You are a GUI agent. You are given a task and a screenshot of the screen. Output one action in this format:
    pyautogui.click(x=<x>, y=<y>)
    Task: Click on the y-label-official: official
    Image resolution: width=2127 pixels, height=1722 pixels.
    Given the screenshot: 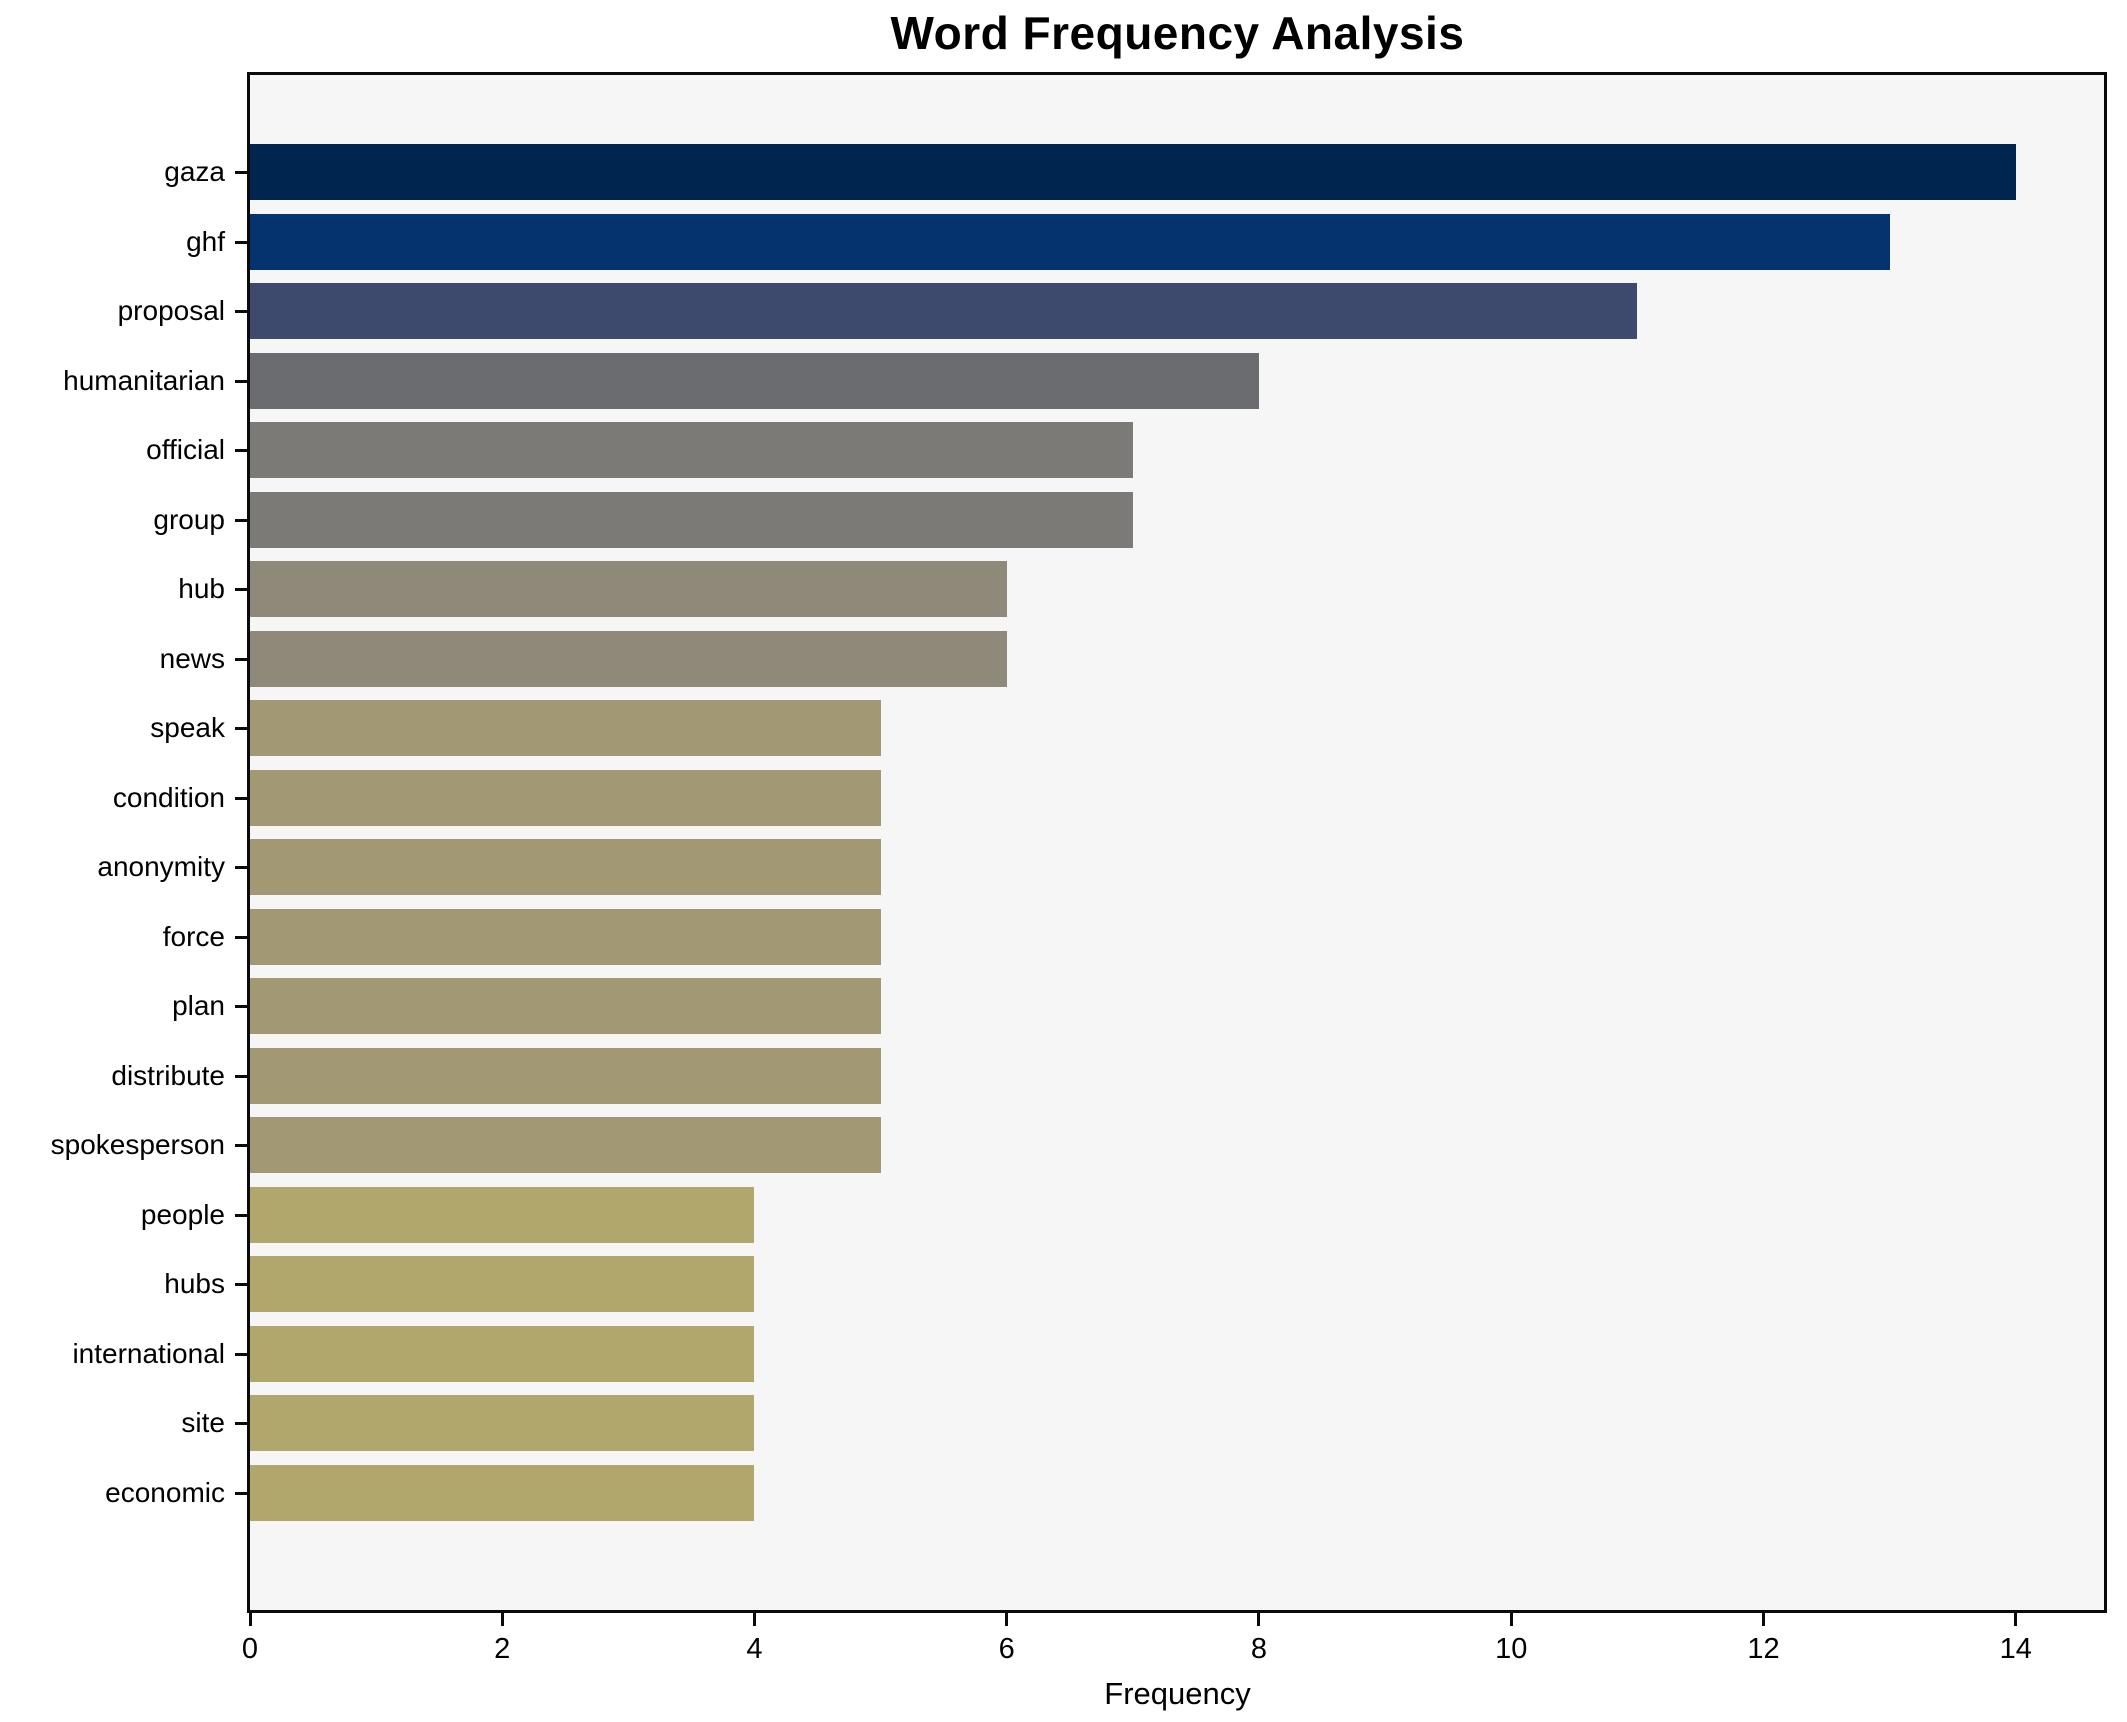 What is the action you would take?
    pyautogui.click(x=185, y=449)
    